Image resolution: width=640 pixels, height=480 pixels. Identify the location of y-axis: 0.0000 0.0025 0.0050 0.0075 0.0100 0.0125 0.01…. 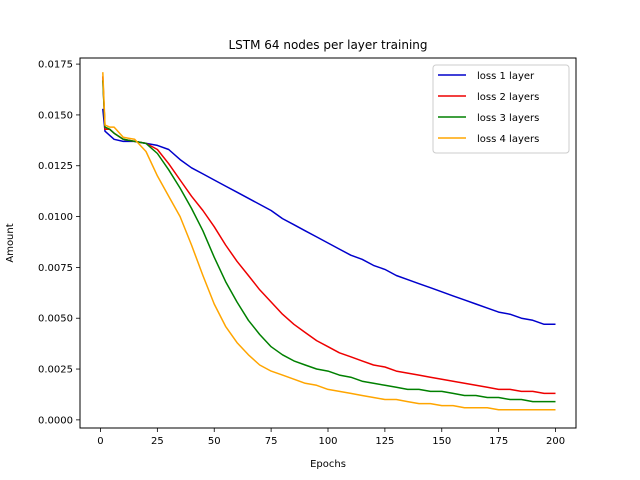
(59, 243).